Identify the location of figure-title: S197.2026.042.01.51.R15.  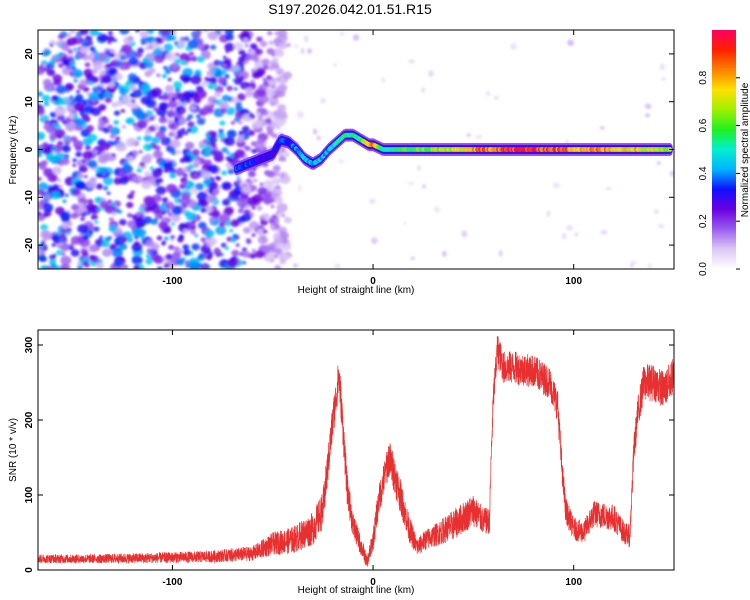
(350, 9).